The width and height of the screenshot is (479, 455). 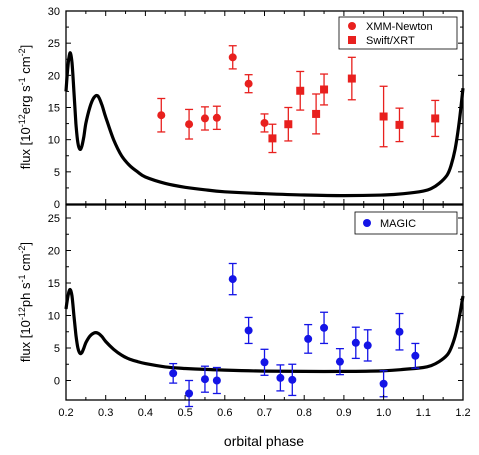 I want to click on x-tick-label: 1.1, so click(x=423, y=413).